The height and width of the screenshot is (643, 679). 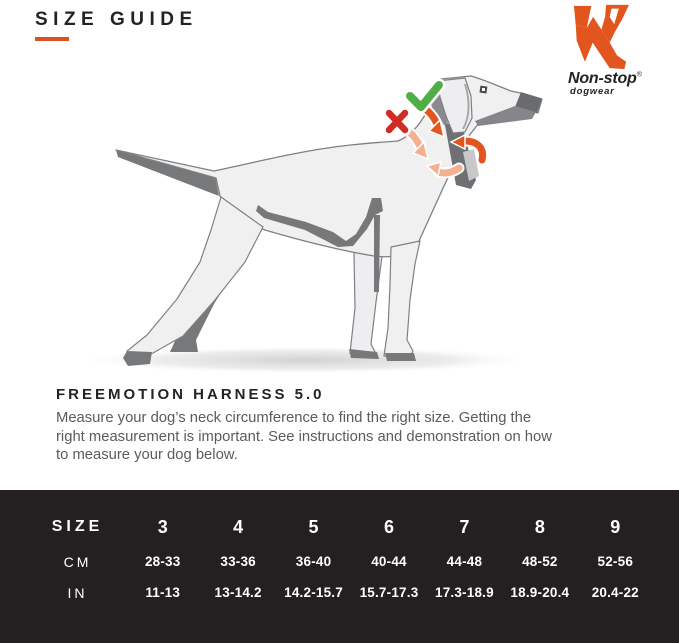 What do you see at coordinates (364, 354) in the screenshot?
I see `dog-far-front-paw-shadow` at bounding box center [364, 354].